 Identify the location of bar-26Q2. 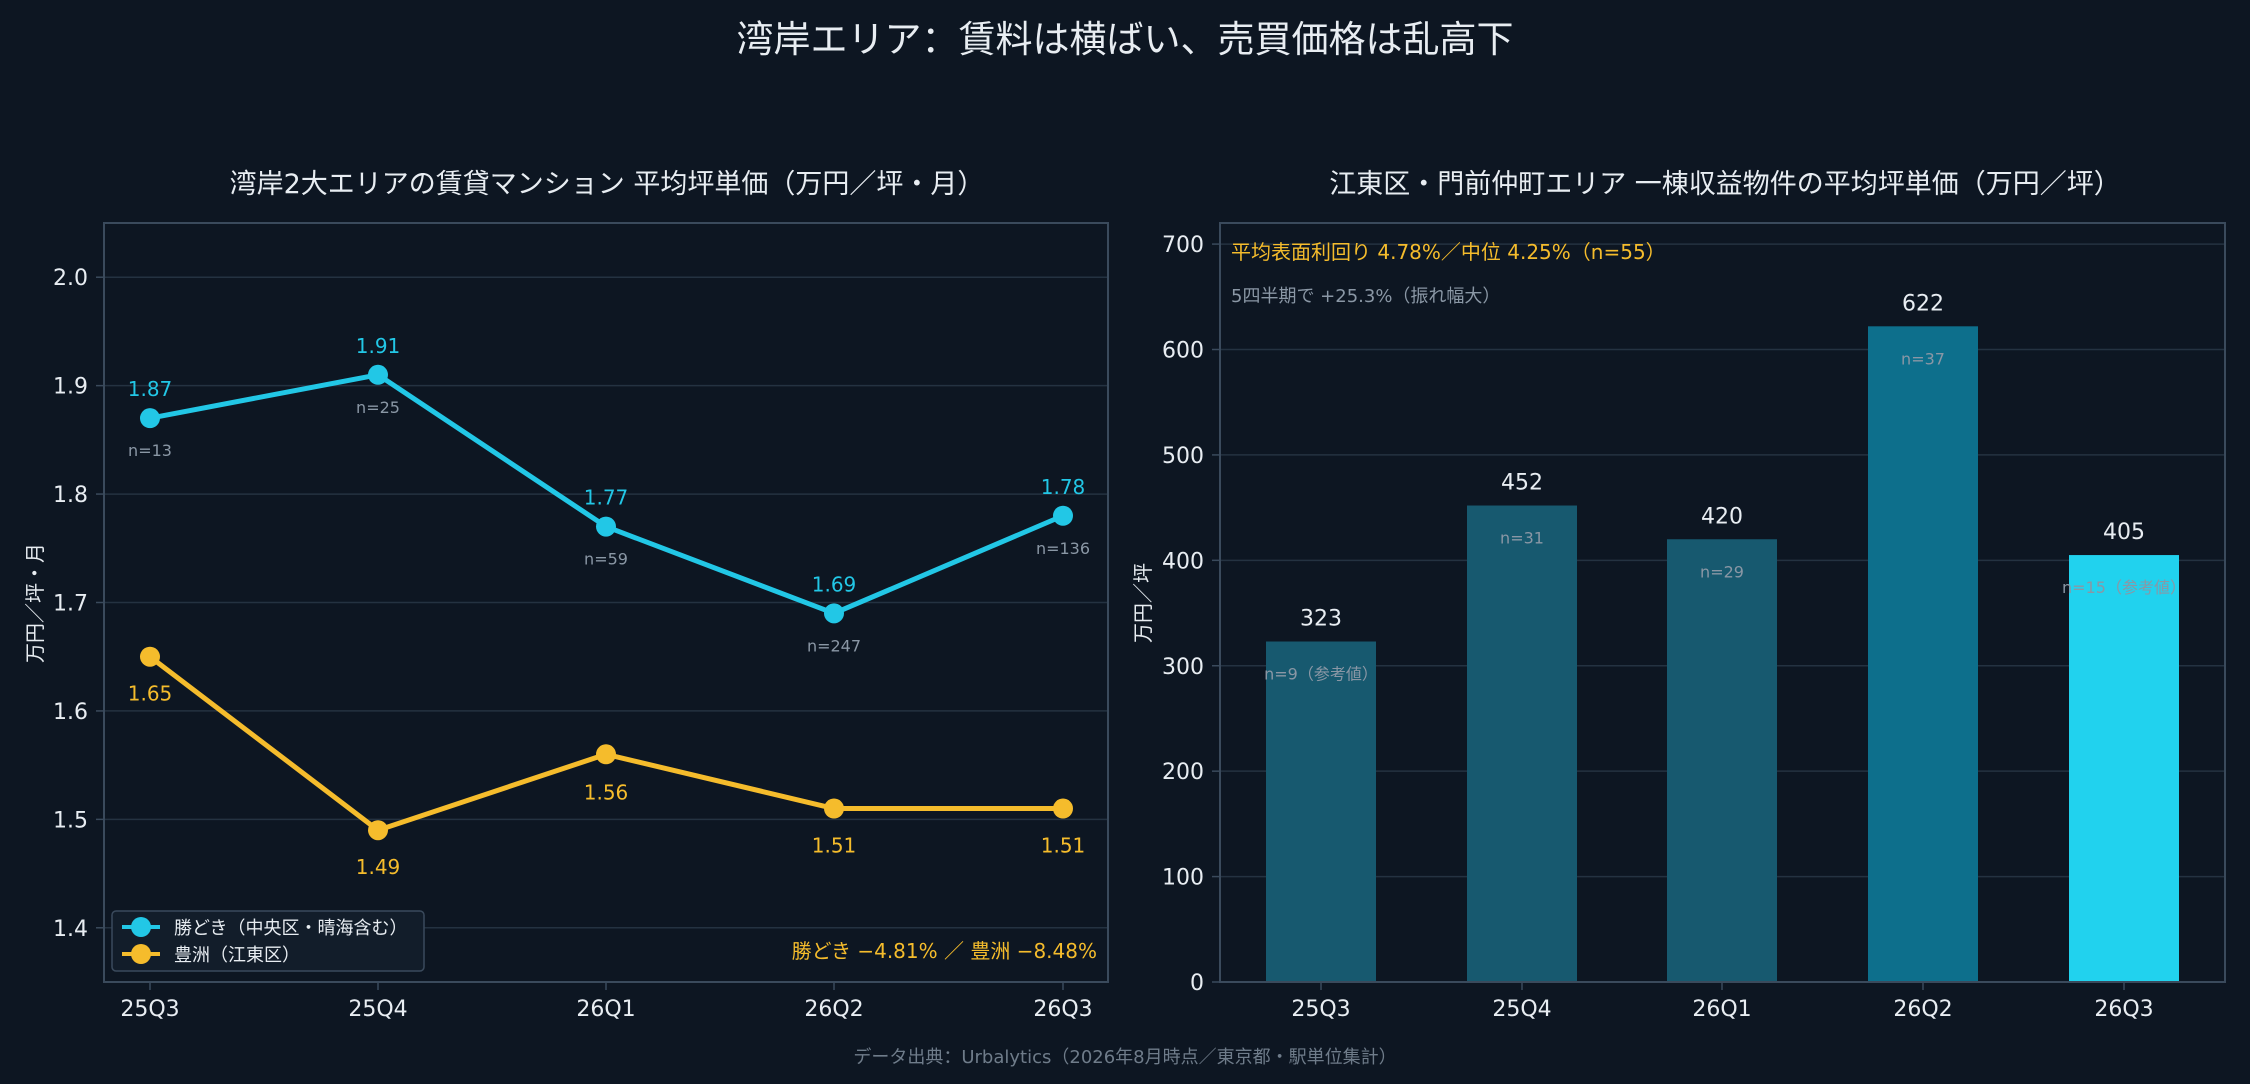
(1923, 654).